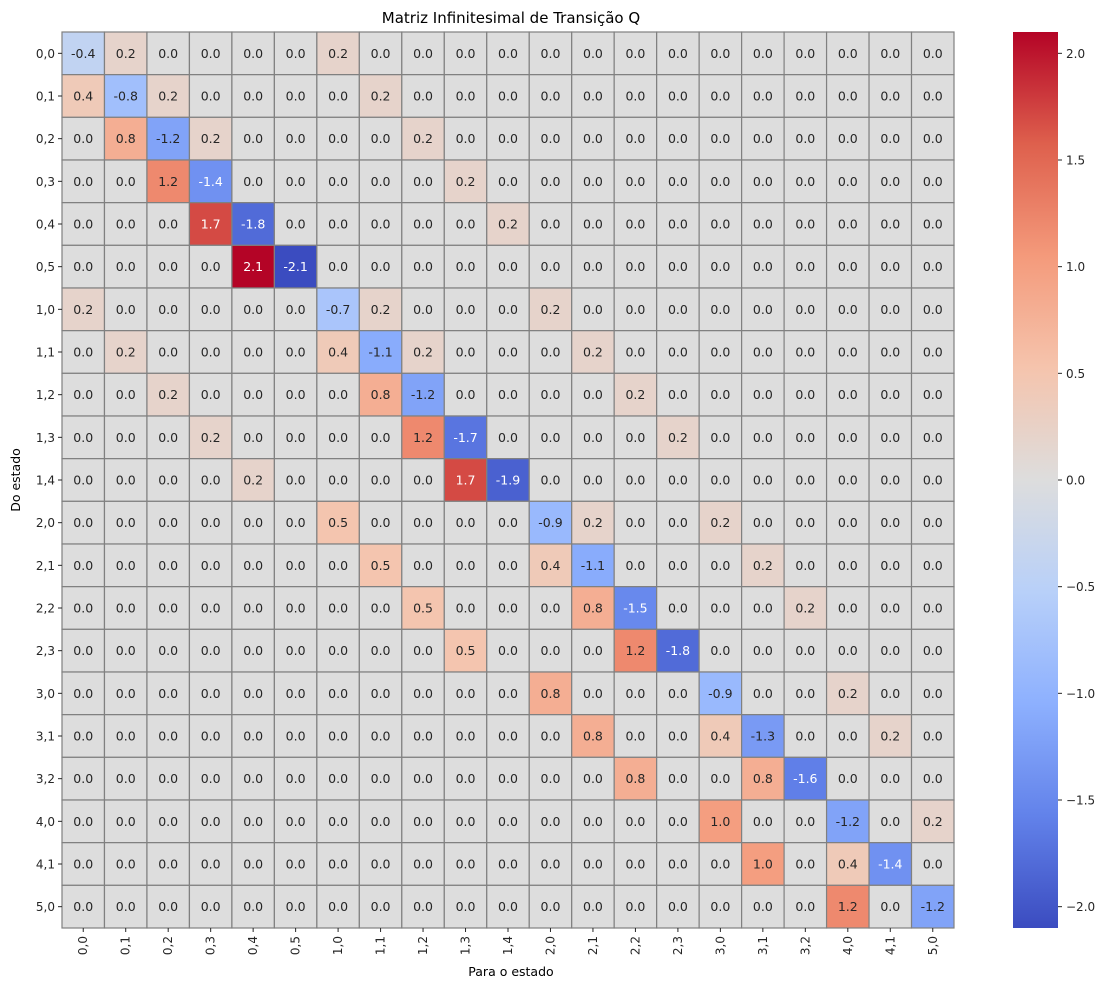 Image resolution: width=1110 pixels, height=989 pixels. I want to click on cell-value-label: 1.0, so click(763, 864).